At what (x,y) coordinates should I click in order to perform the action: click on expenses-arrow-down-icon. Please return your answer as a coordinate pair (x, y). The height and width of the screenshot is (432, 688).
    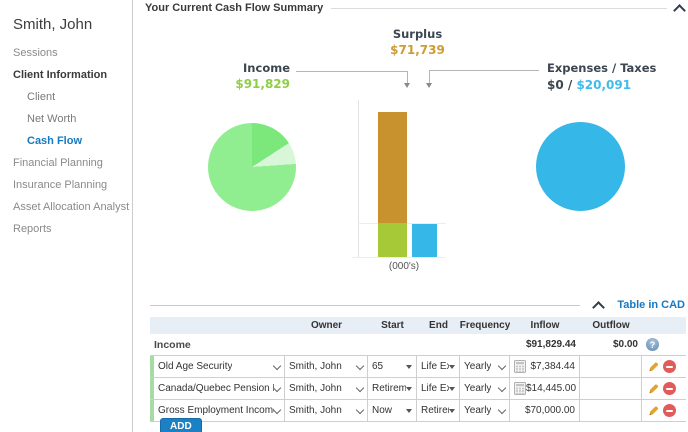
    Looking at the image, I should click on (429, 85).